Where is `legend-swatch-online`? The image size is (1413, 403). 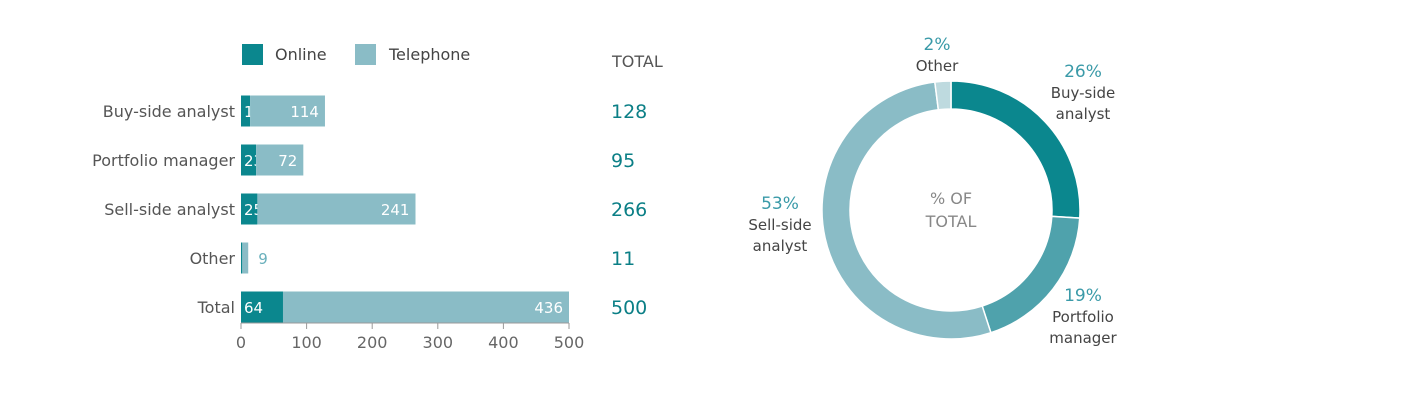
legend-swatch-online is located at coordinates (252, 54).